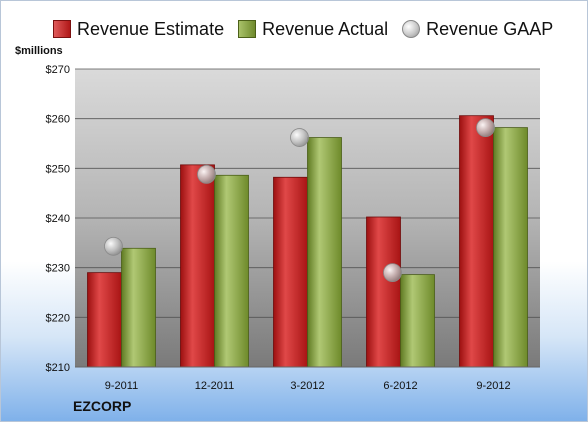 The image size is (588, 423). Describe the element at coordinates (58, 368) in the screenshot. I see `y-tick-label: $210` at that location.